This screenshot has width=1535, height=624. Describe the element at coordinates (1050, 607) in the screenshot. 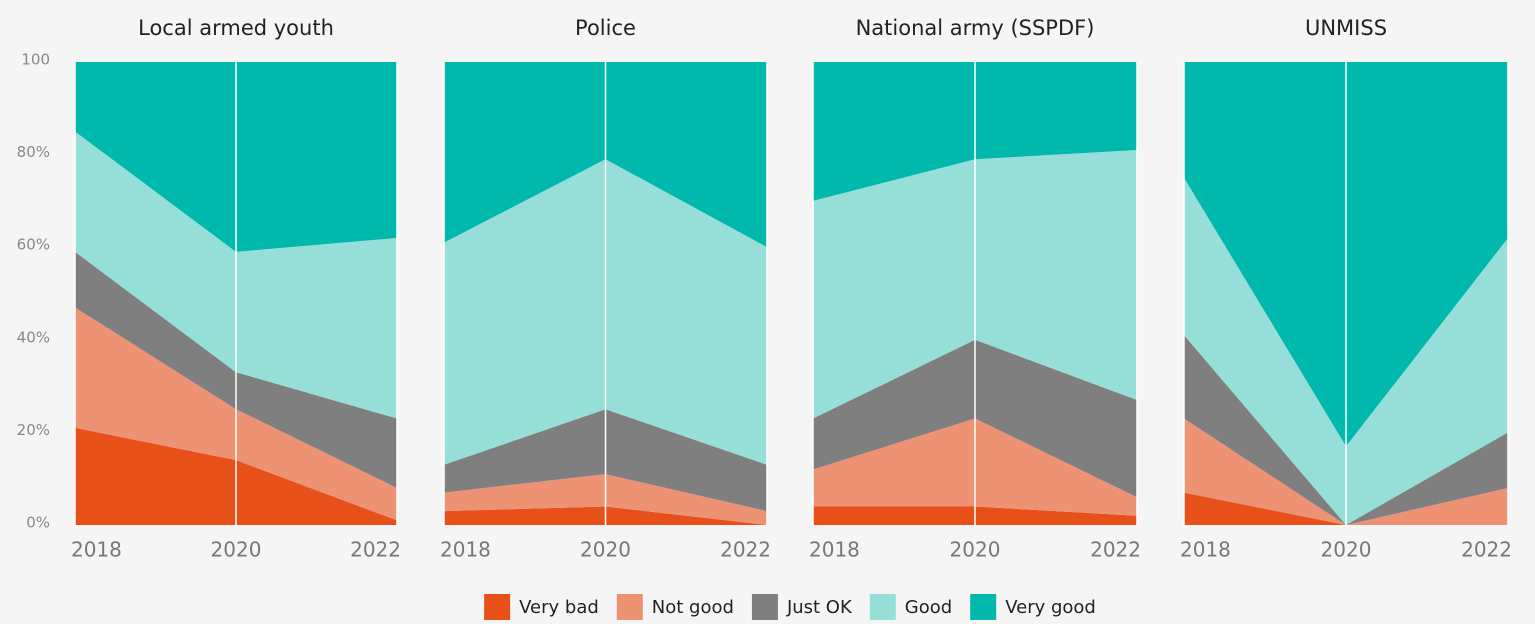

I see `legend-label: Very good` at that location.